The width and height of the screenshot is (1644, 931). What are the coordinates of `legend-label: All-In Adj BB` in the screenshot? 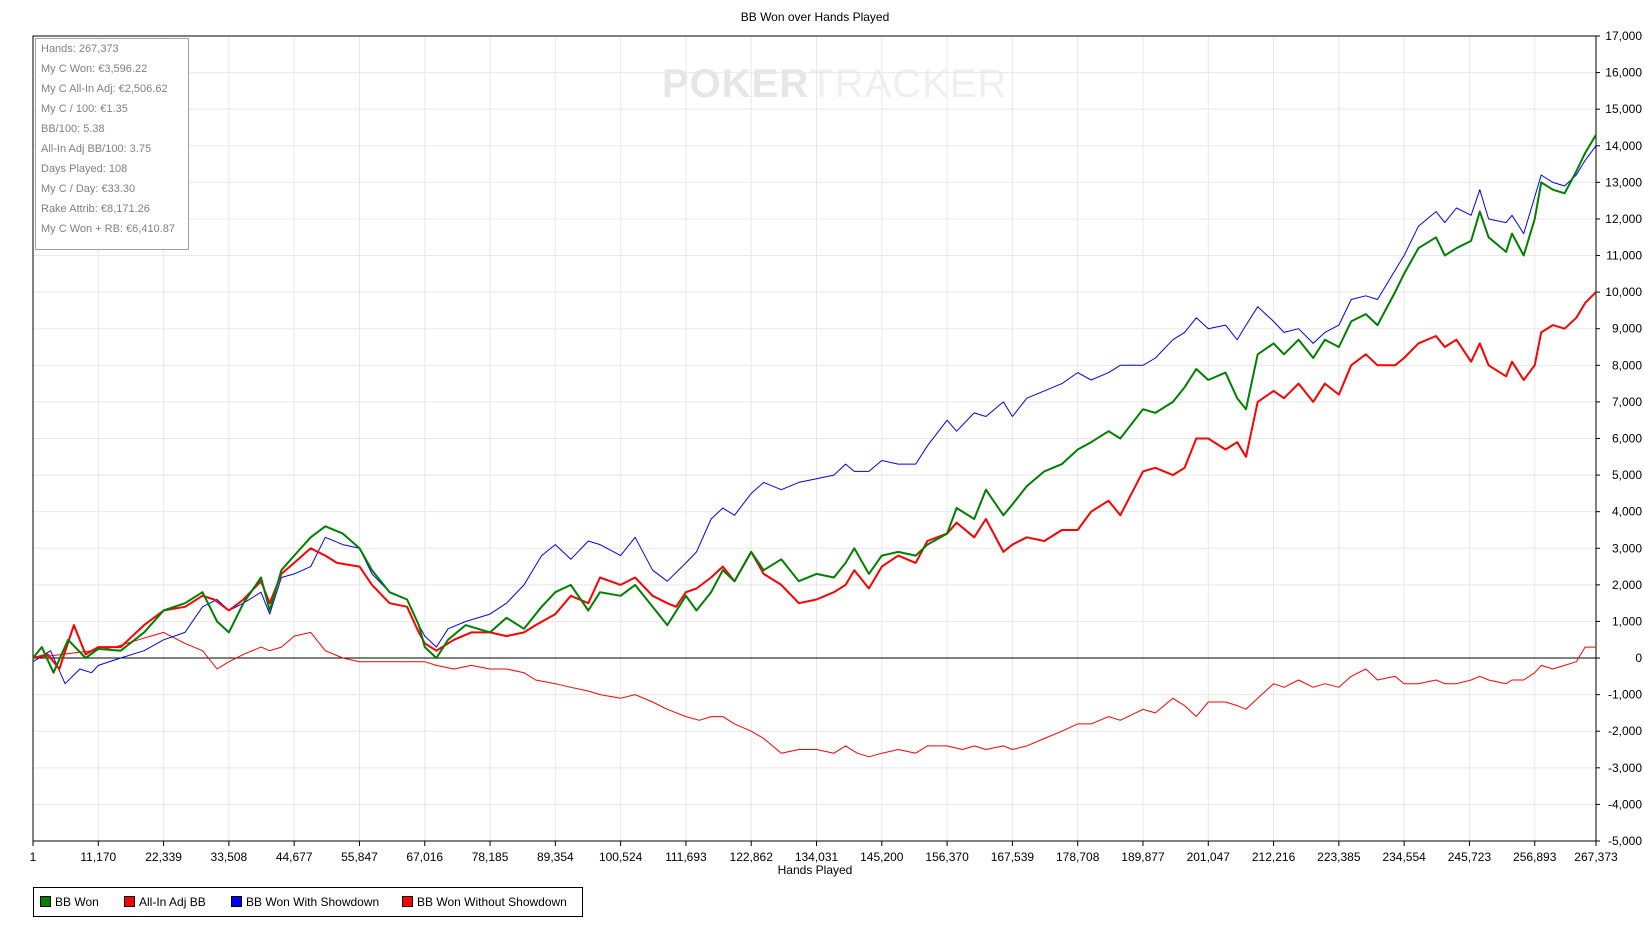 It's located at (172, 902).